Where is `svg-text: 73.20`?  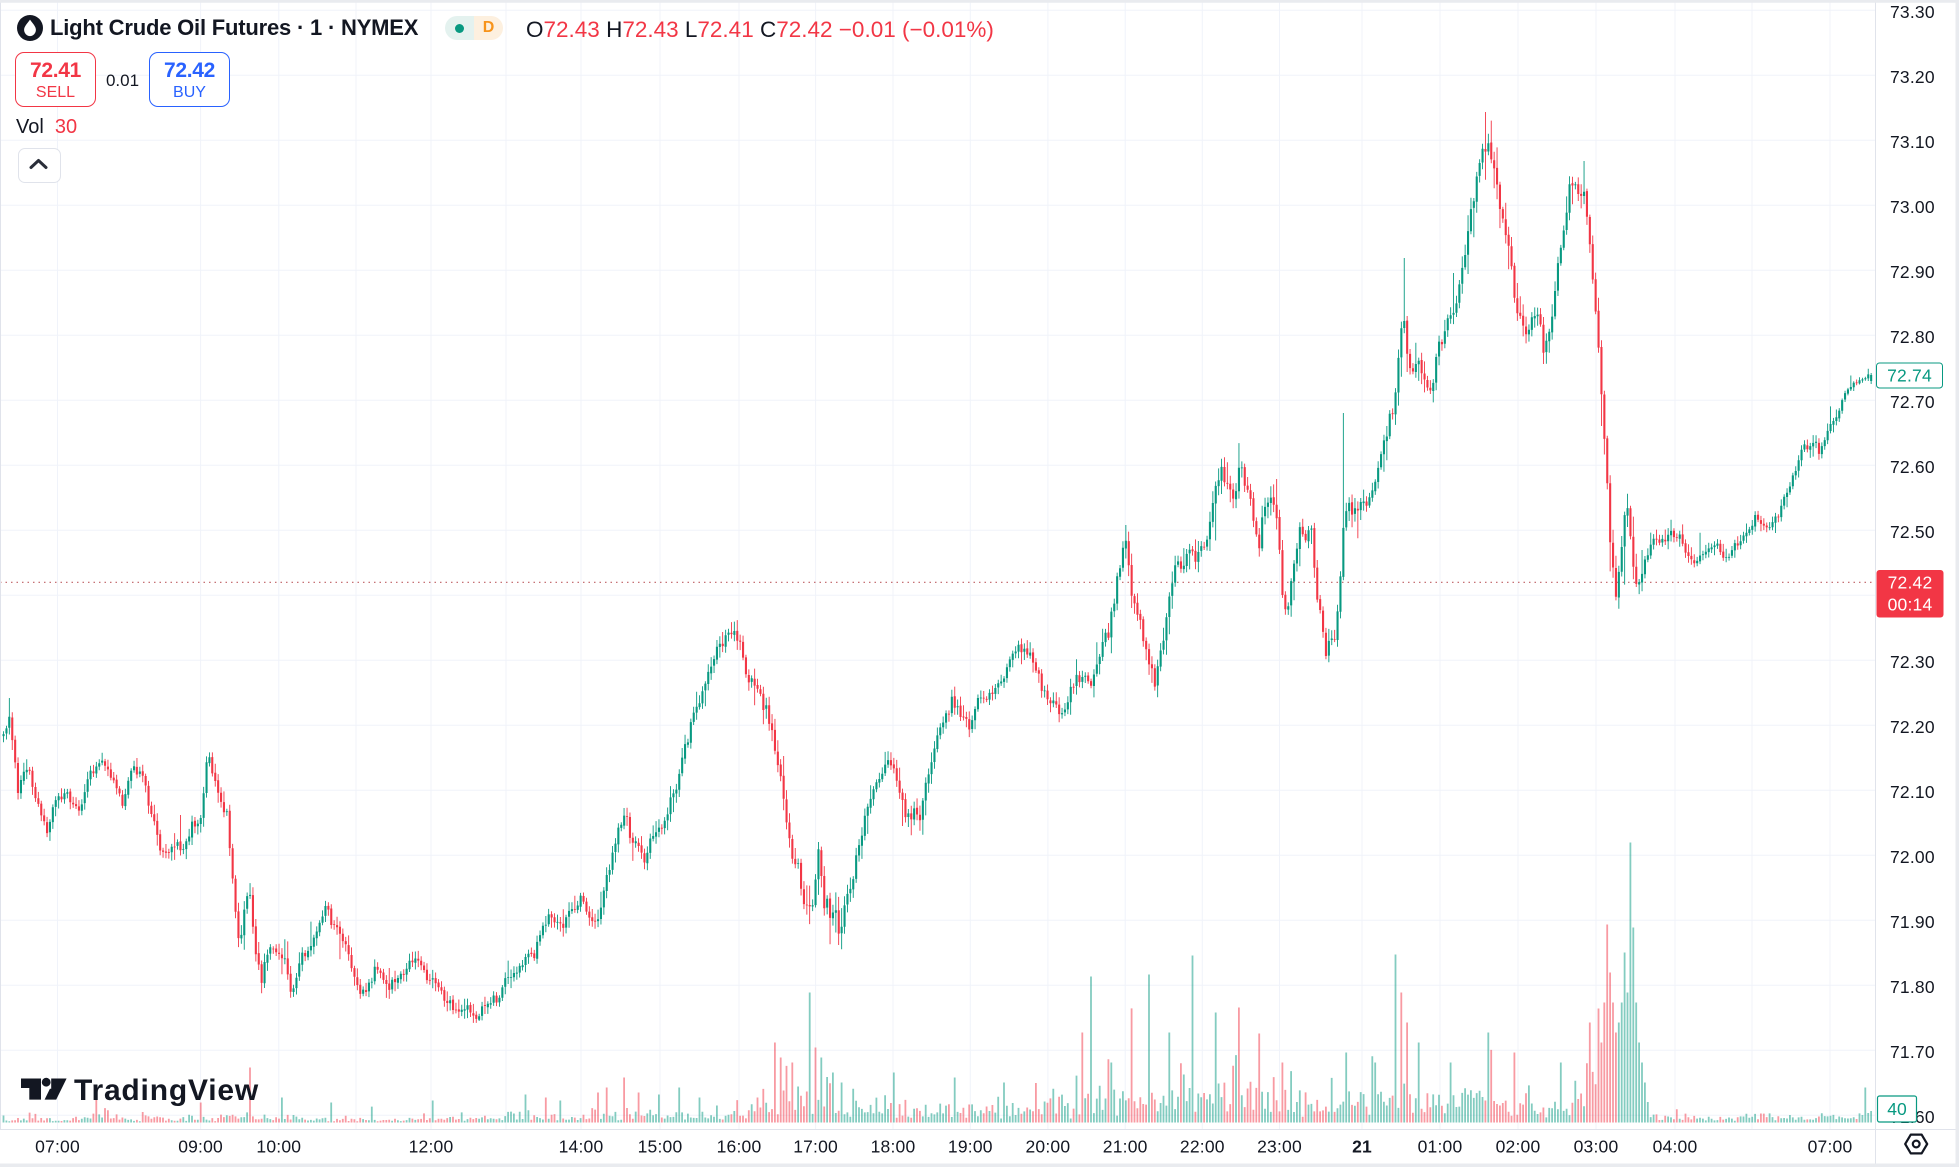 svg-text: 73.20 is located at coordinates (1912, 77).